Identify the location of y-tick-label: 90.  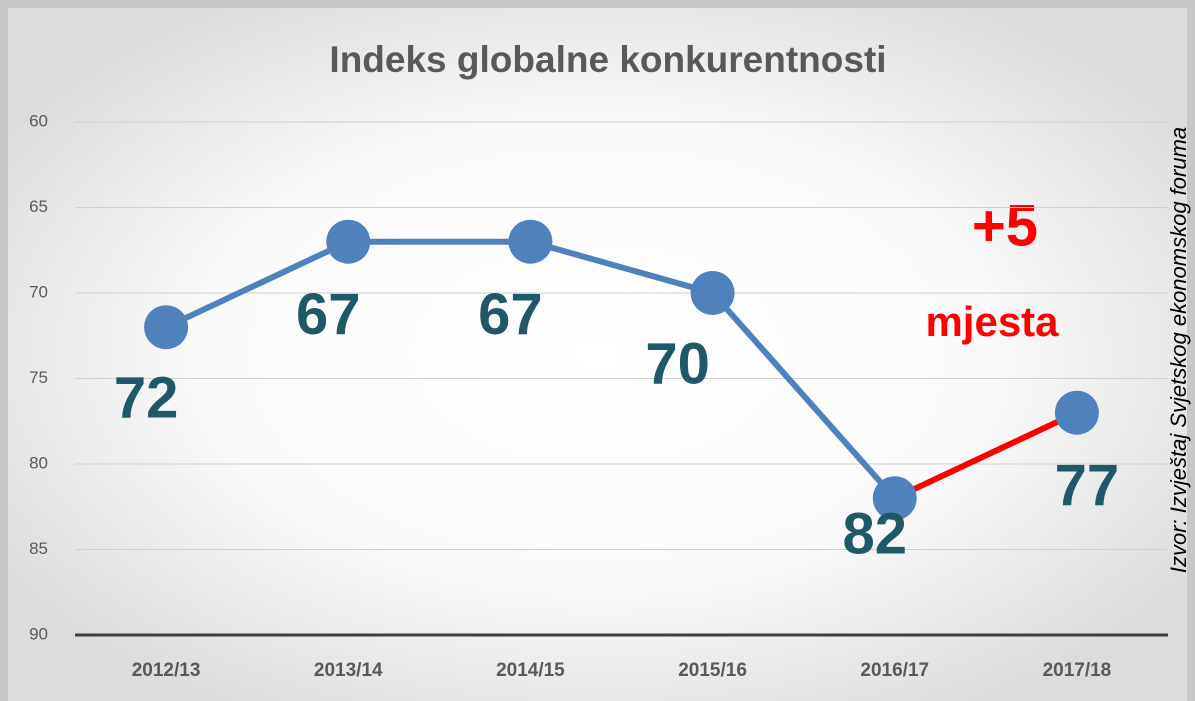
(38, 633).